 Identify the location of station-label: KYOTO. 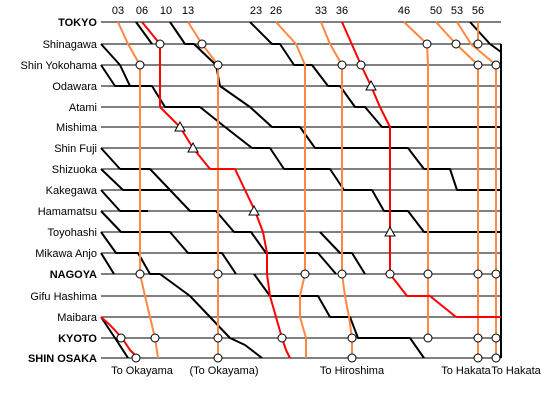
(77, 339).